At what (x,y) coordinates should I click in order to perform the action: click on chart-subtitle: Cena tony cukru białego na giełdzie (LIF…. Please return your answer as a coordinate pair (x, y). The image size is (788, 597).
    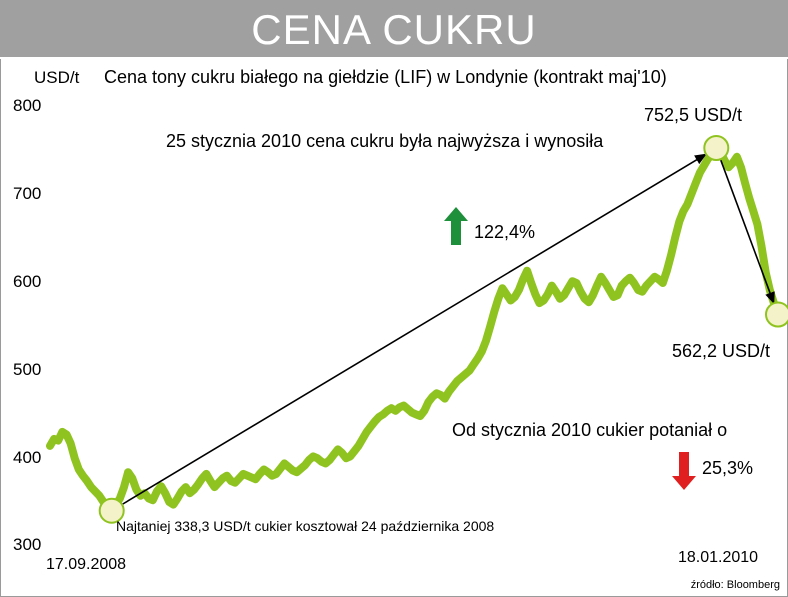
    Looking at the image, I should click on (385, 77).